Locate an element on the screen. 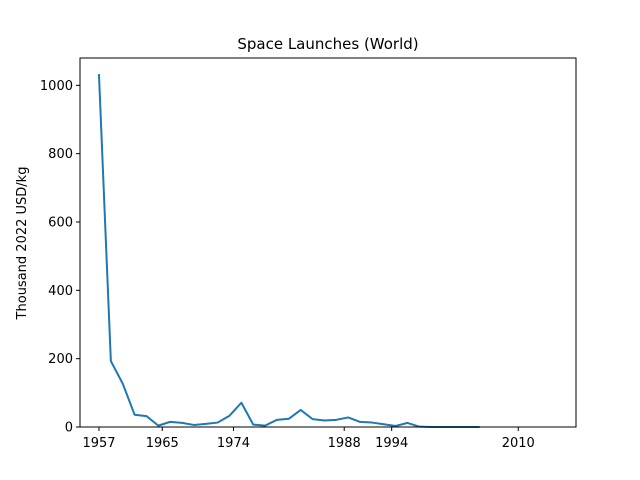 The image size is (640, 480). y-tick-label: 600 is located at coordinates (60, 223).